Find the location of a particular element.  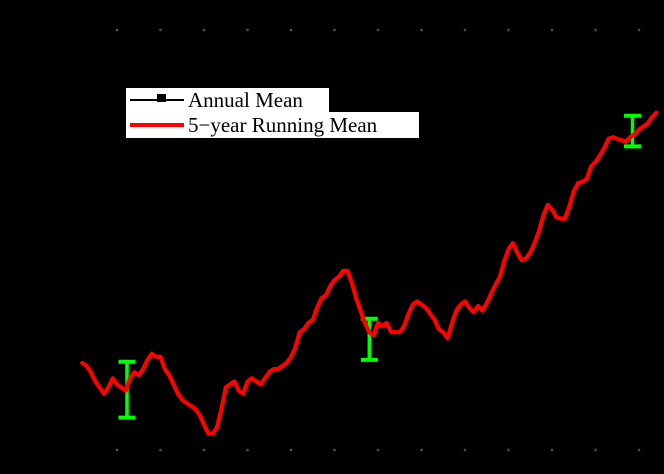

running-mean-line-sample is located at coordinates (157, 125).